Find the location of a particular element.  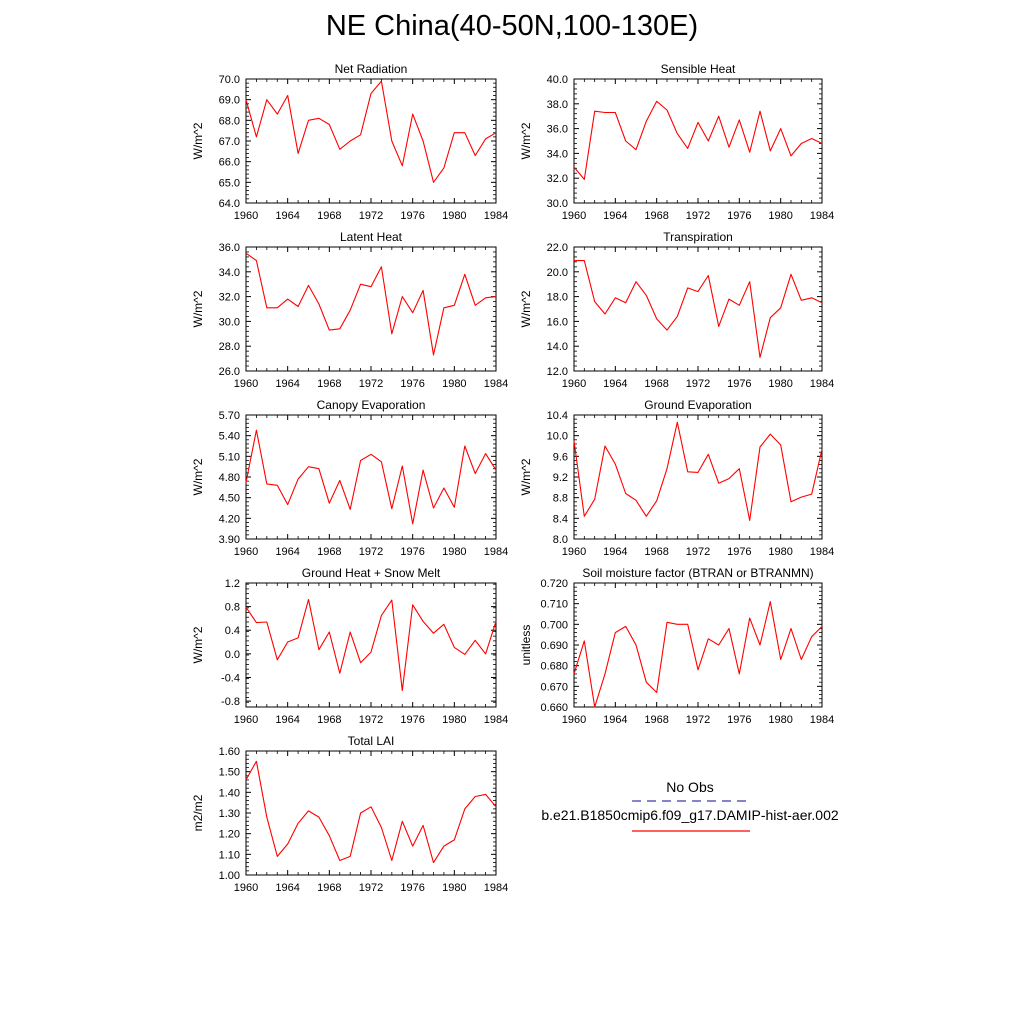

y-tick-label: 66.0 is located at coordinates (229, 163).